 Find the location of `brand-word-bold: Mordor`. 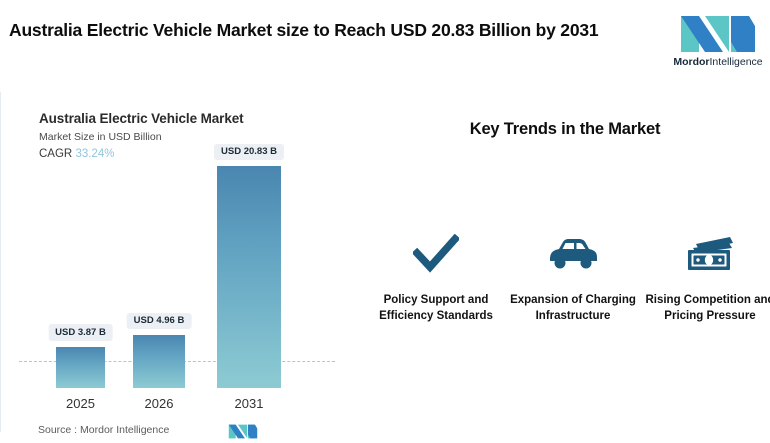

brand-word-bold: Mordor is located at coordinates (691, 62).